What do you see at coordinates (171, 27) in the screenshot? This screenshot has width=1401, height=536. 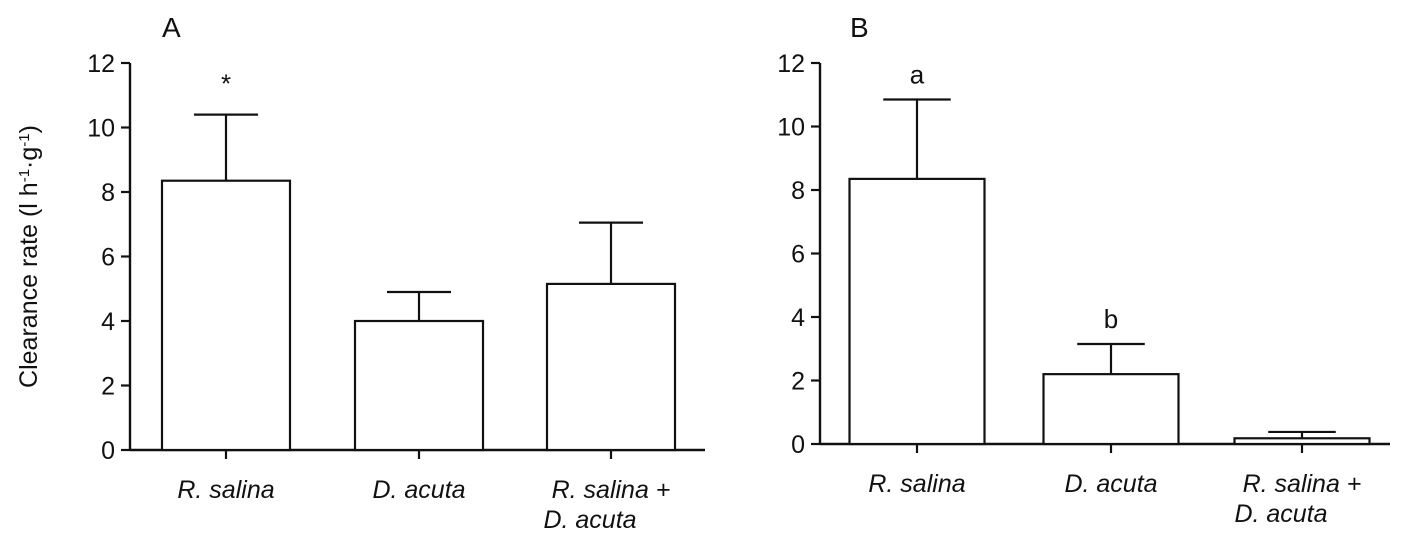 I see `panel-label: A` at bounding box center [171, 27].